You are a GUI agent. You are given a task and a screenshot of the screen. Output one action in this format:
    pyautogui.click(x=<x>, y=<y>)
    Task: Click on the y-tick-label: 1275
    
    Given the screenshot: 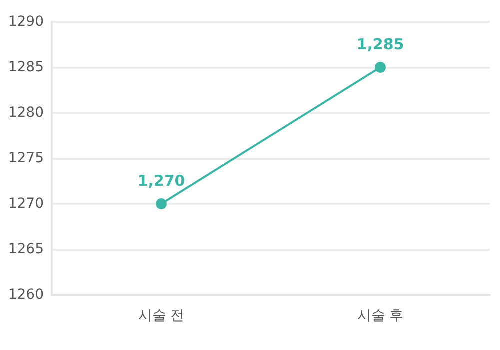 What is the action you would take?
    pyautogui.click(x=26, y=158)
    